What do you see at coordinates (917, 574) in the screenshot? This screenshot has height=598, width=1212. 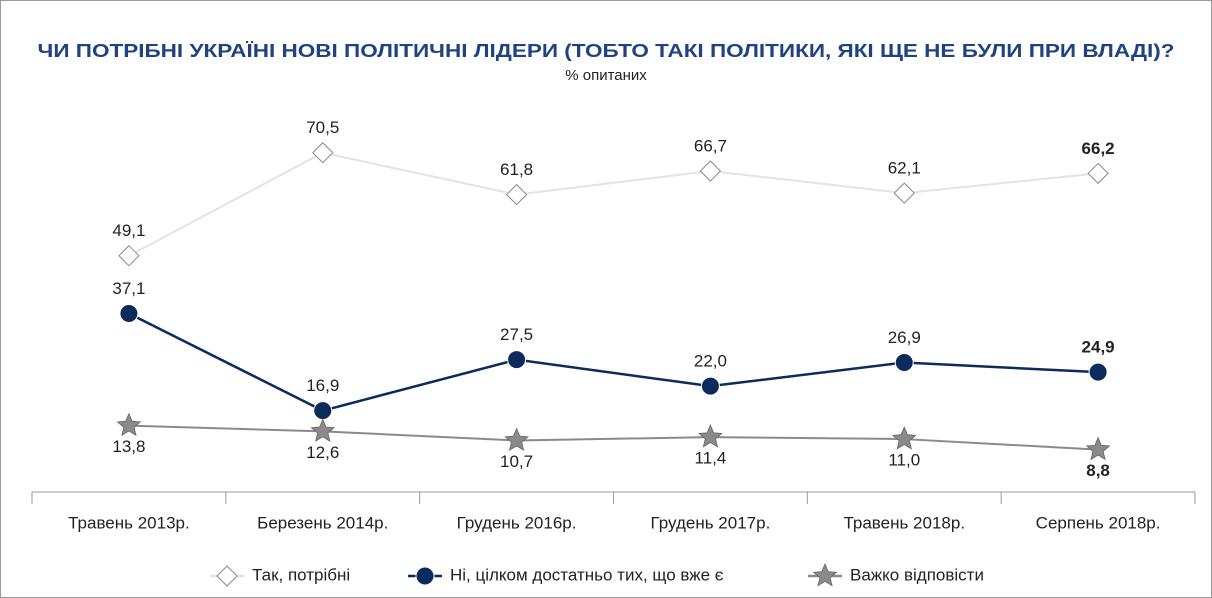 I see `legend-label: Важко відповісти` at bounding box center [917, 574].